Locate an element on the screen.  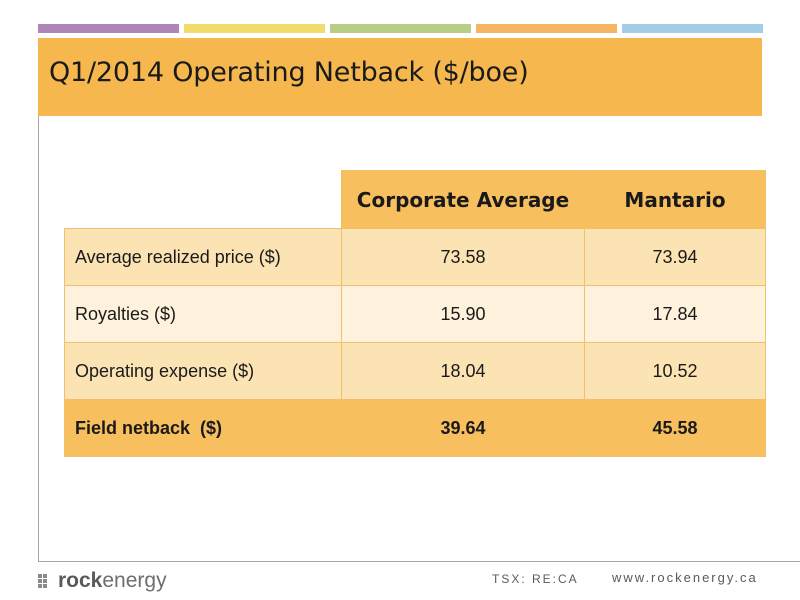
mantario-value: 10.52 is located at coordinates (675, 371).